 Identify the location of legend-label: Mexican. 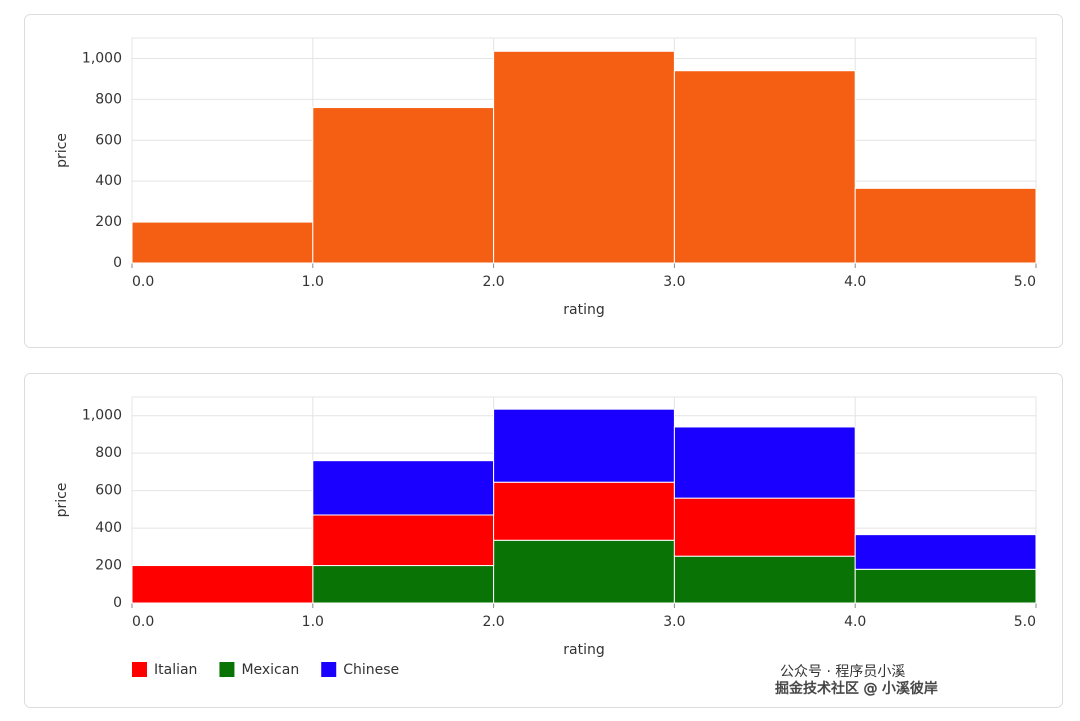
(270, 670).